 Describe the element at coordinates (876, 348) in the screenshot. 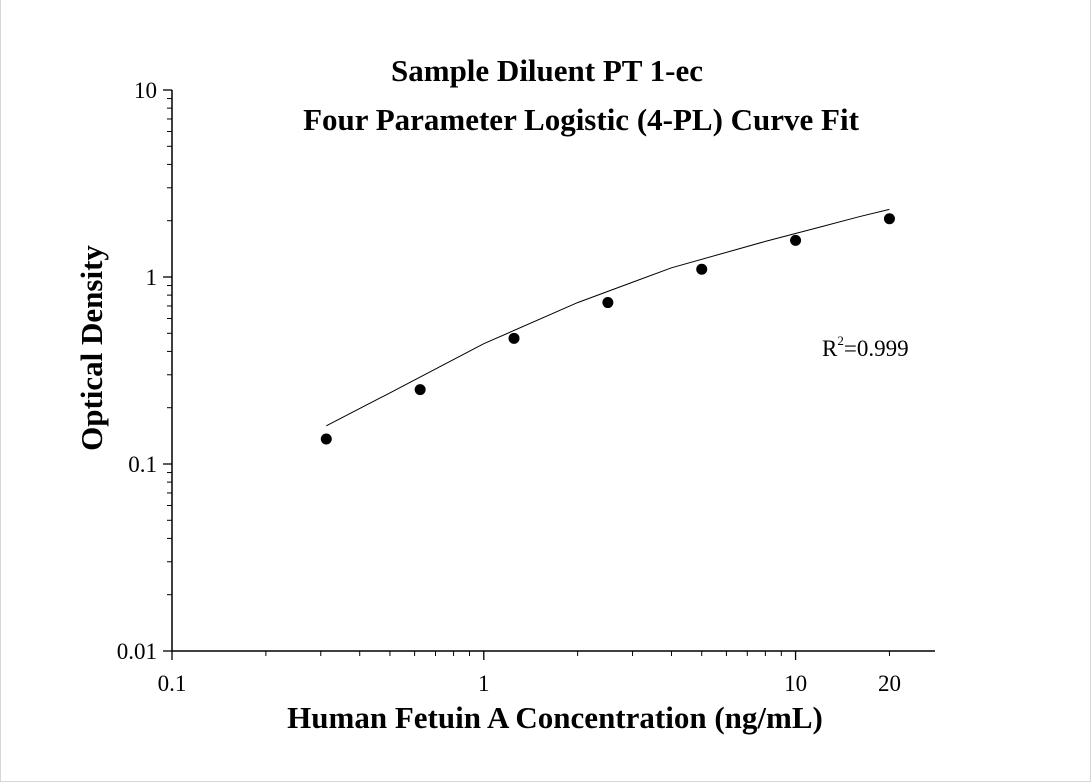

I see `r-squared-value: =0.999` at that location.